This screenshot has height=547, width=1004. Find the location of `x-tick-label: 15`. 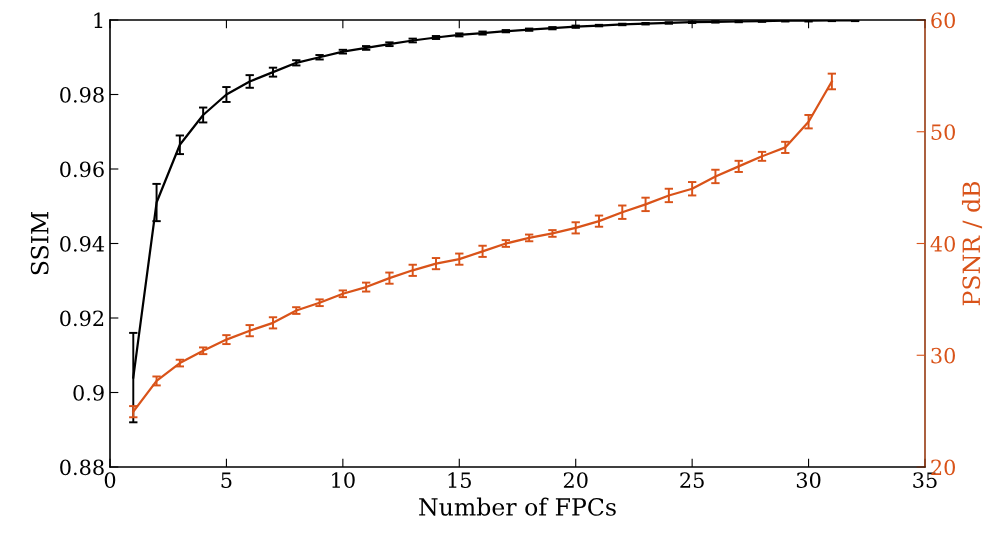

x-tick-label: 15 is located at coordinates (459, 480).